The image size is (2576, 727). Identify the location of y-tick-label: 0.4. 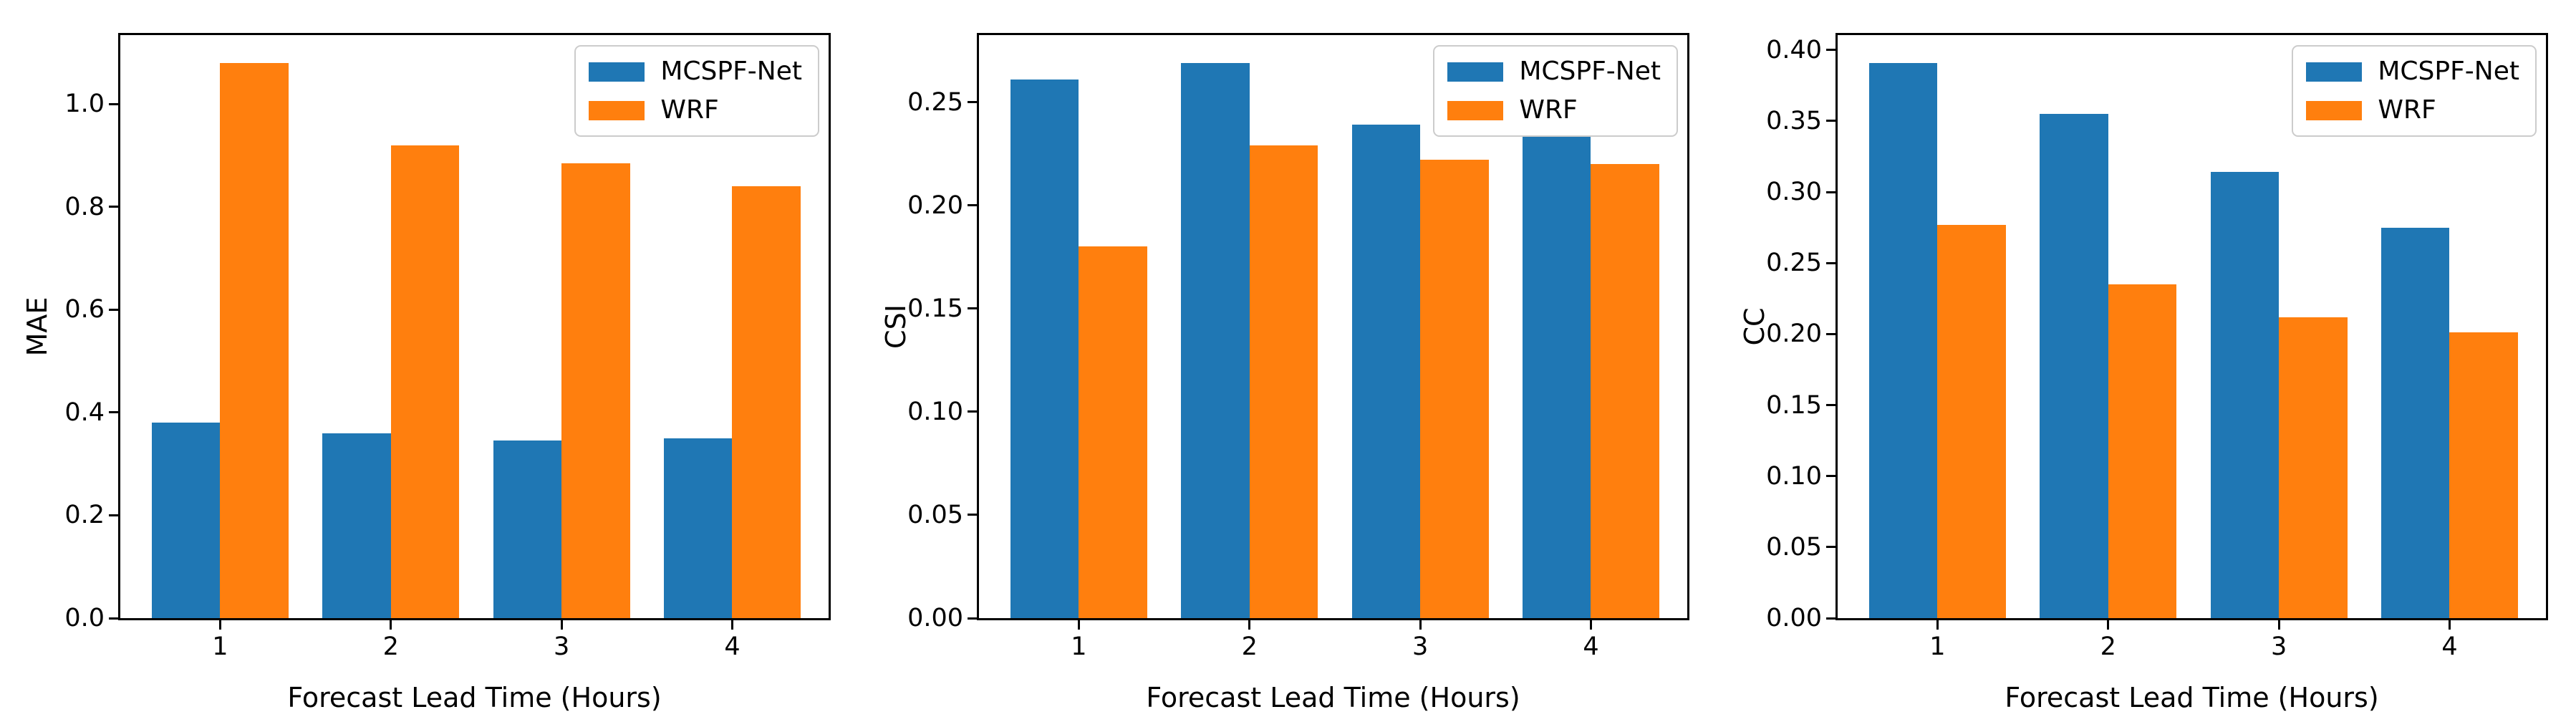
(84, 412).